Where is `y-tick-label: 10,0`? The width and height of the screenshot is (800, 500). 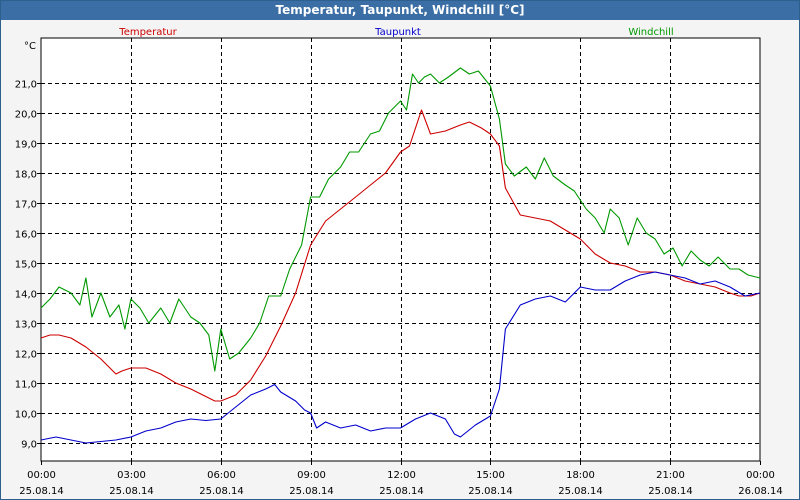
y-tick-label: 10,0 is located at coordinates (26, 415).